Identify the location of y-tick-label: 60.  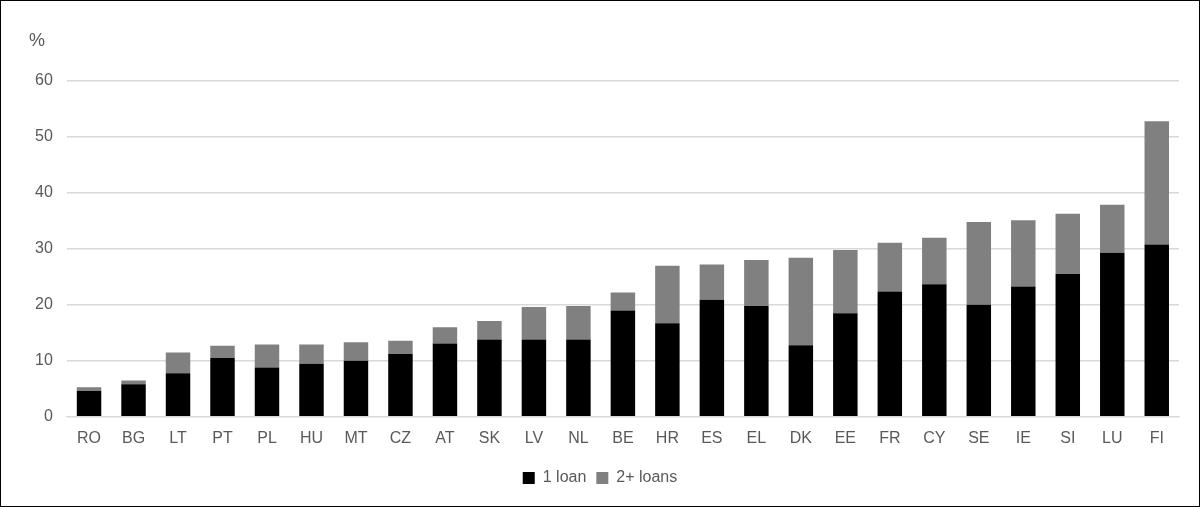
(44, 80).